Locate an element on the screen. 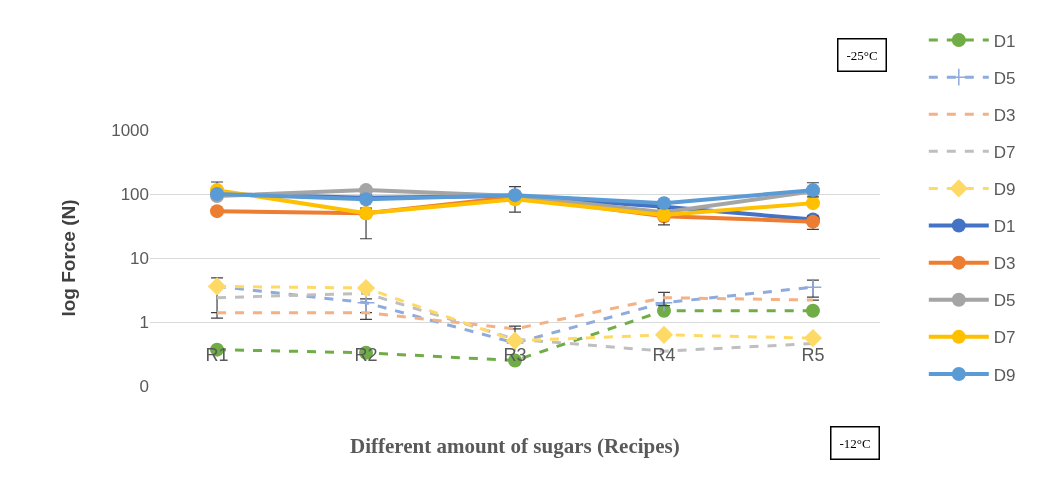 The width and height of the screenshot is (1052, 501). y-tick-label: 1000 is located at coordinates (130, 130).